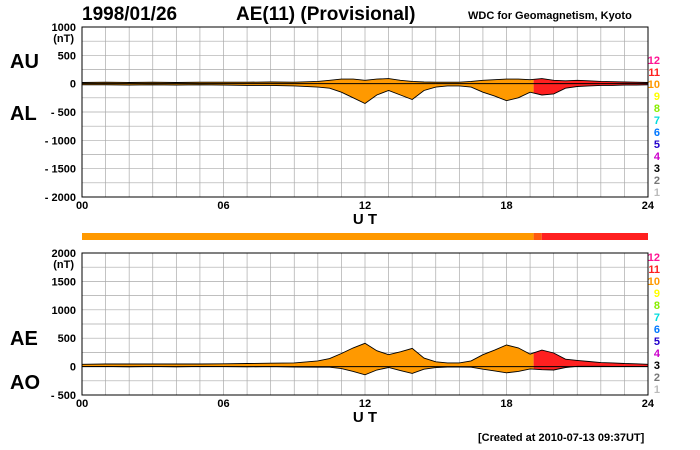 Image resolution: width=700 pixels, height=450 pixels. Describe the element at coordinates (308, 355) in the screenshot. I see `ae-area` at that location.